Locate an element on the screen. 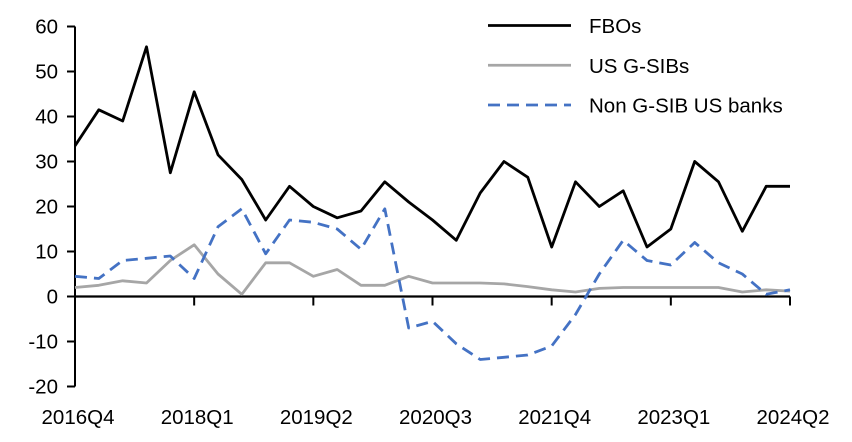  x-tick-label: 2016Q4 is located at coordinates (78, 417).